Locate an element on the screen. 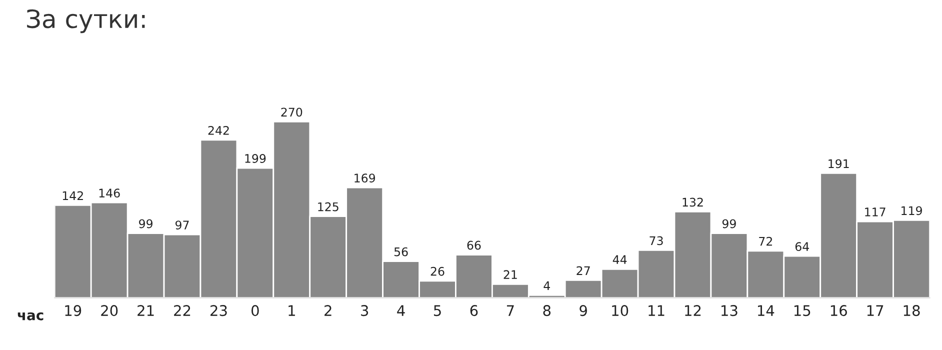 The height and width of the screenshot is (350, 942). data-label: 199 is located at coordinates (255, 158).